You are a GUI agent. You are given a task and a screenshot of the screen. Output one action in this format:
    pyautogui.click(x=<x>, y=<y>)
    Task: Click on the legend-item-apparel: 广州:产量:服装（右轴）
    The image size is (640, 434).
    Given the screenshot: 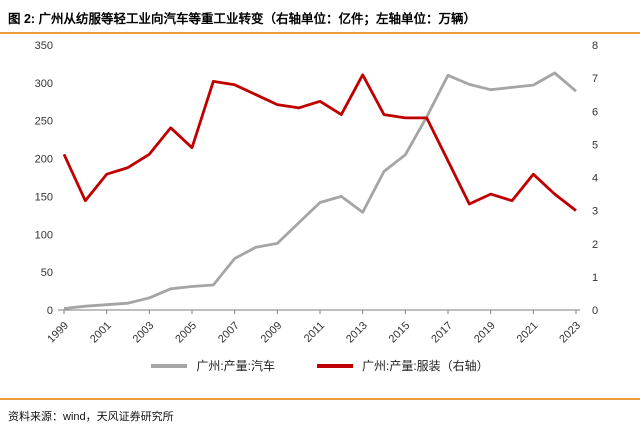 What is the action you would take?
    pyautogui.click(x=403, y=365)
    